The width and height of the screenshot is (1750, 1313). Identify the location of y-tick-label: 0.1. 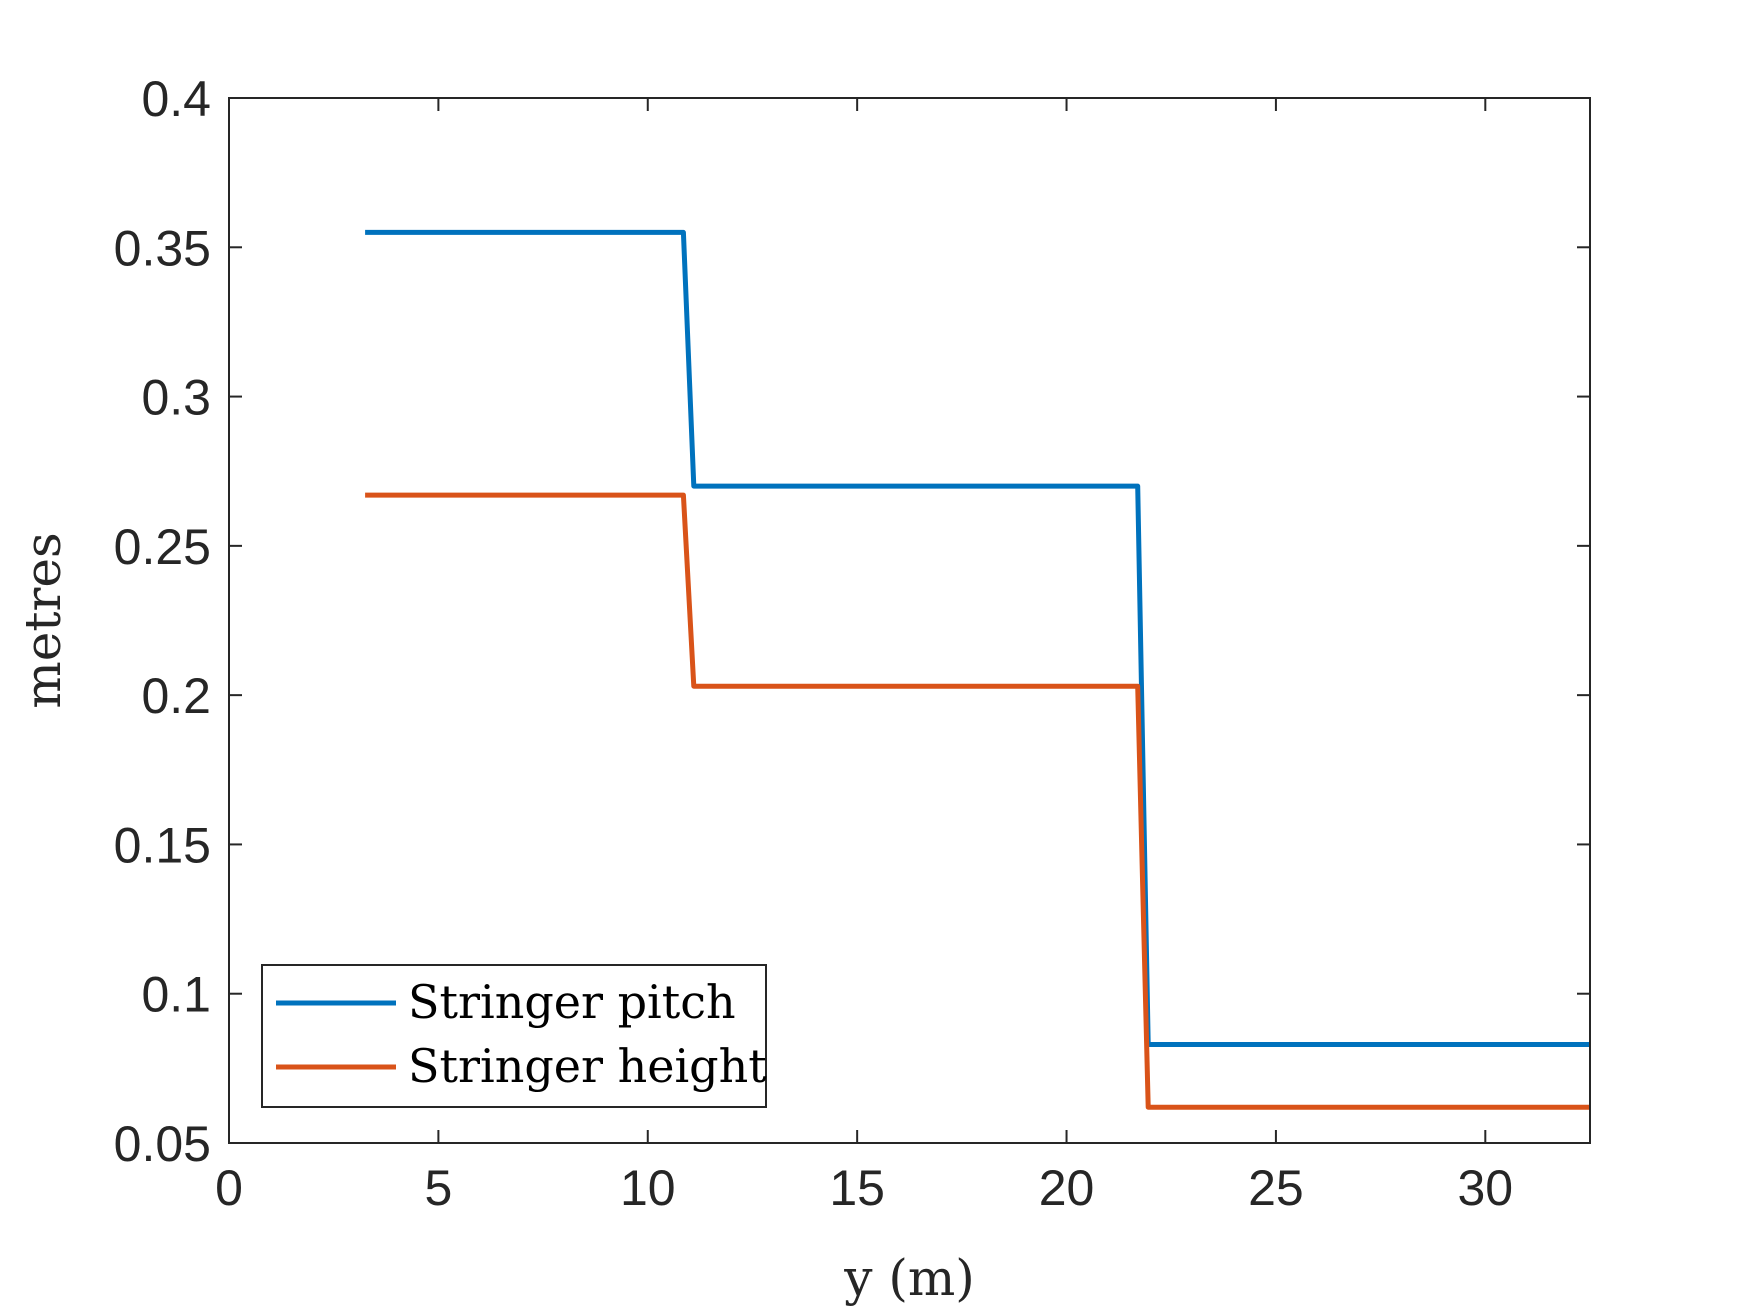
(176, 995).